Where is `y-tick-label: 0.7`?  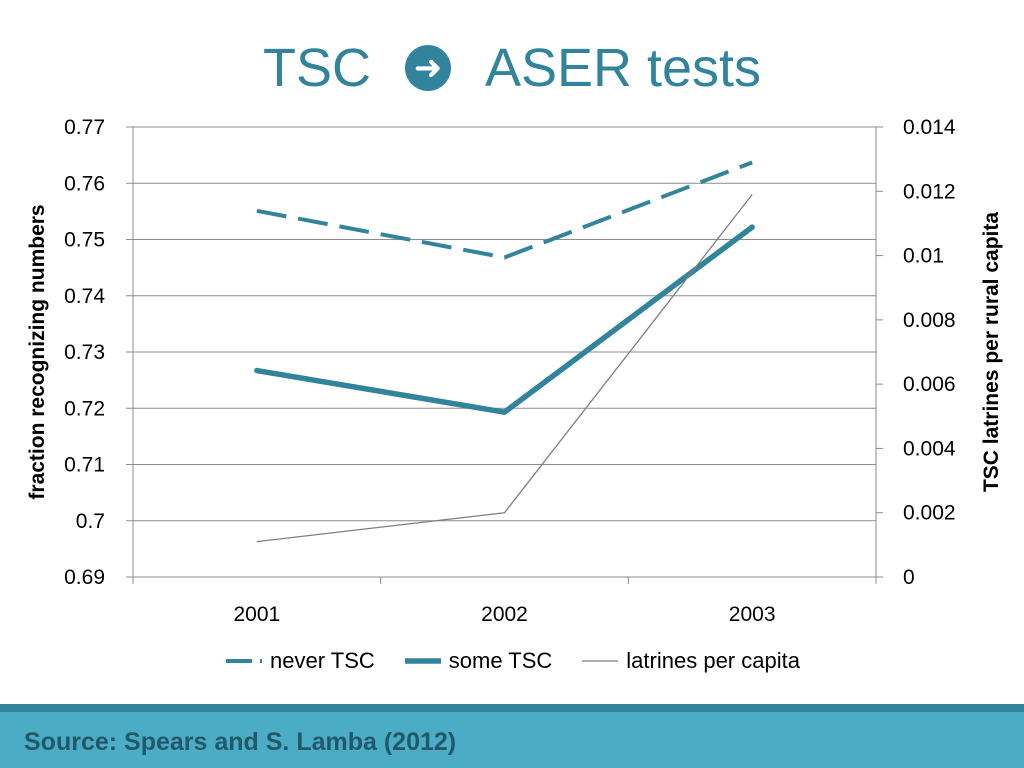 y-tick-label: 0.7 is located at coordinates (90, 521).